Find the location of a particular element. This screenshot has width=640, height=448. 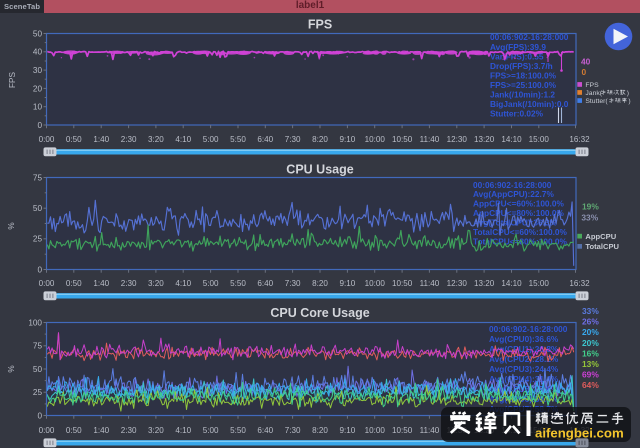

svg-text: Avg(CPU3):24.4% is located at coordinates (524, 369).